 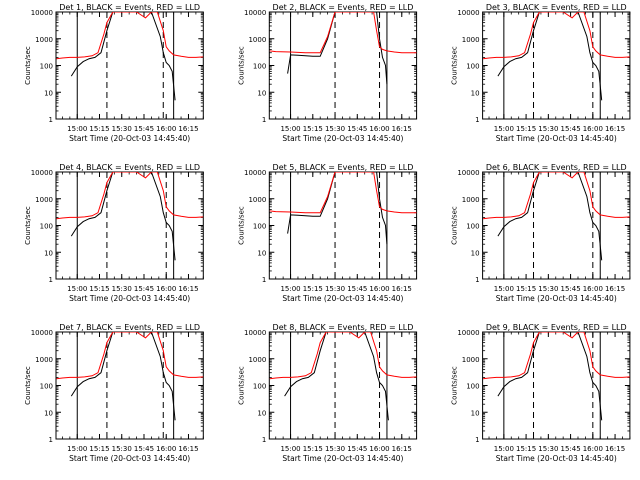 What do you see at coordinates (129, 167) in the screenshot?
I see `panel-title: Det 4, BLACK = Events, RED = LLD` at bounding box center [129, 167].